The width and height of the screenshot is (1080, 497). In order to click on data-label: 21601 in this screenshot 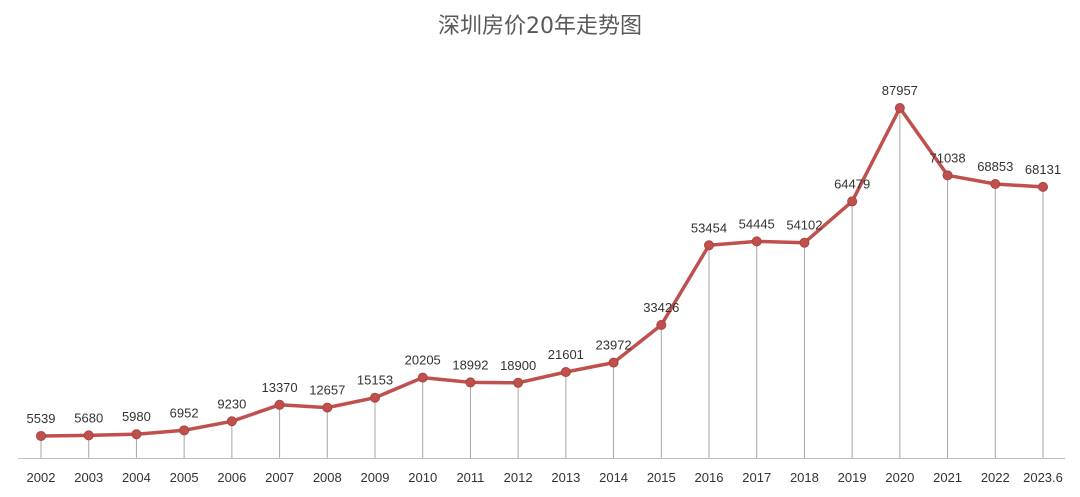, I will do `click(566, 354)`.